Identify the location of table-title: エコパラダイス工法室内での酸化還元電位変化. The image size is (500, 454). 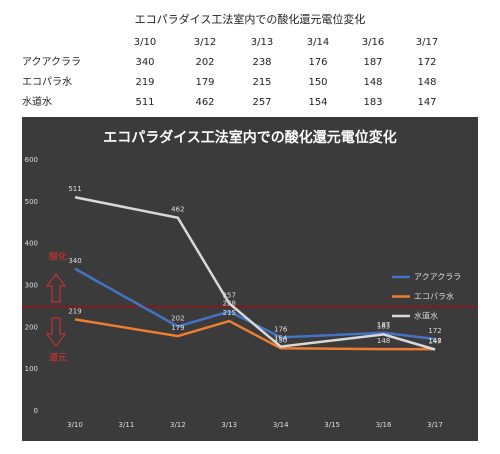
(250, 19).